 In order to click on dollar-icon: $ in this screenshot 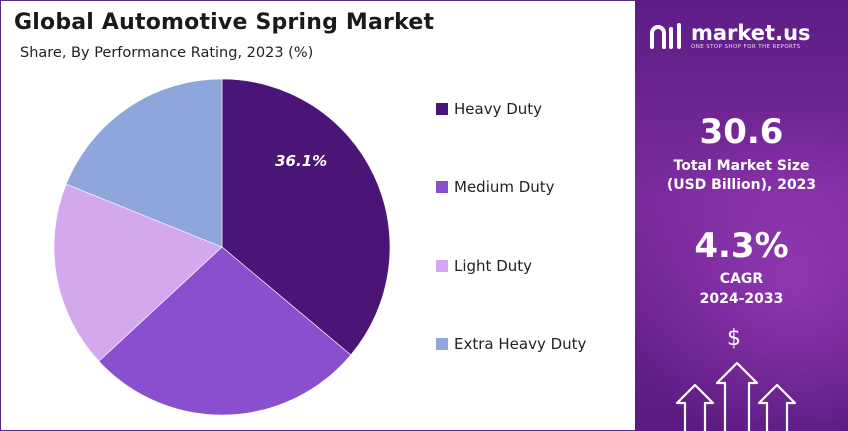, I will do `click(734, 338)`.